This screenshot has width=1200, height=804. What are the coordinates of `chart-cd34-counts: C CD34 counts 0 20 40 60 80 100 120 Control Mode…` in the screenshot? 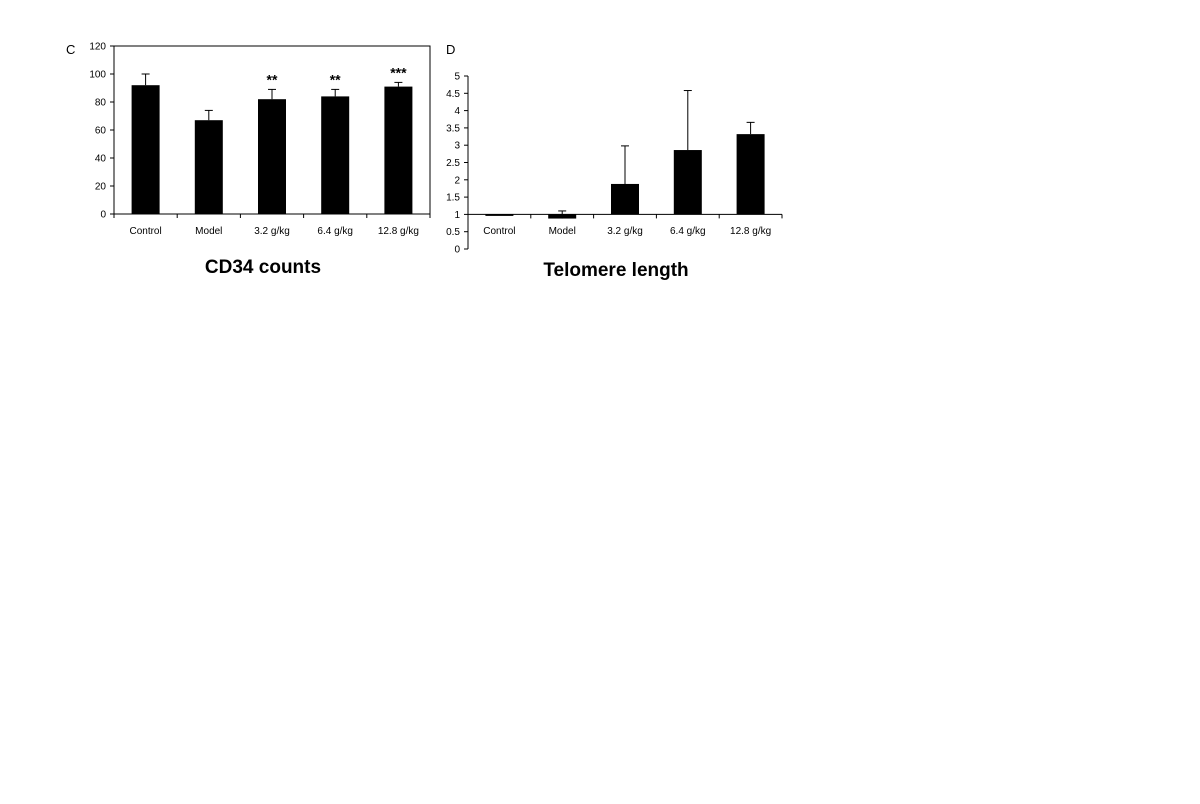 It's located at (248, 160).